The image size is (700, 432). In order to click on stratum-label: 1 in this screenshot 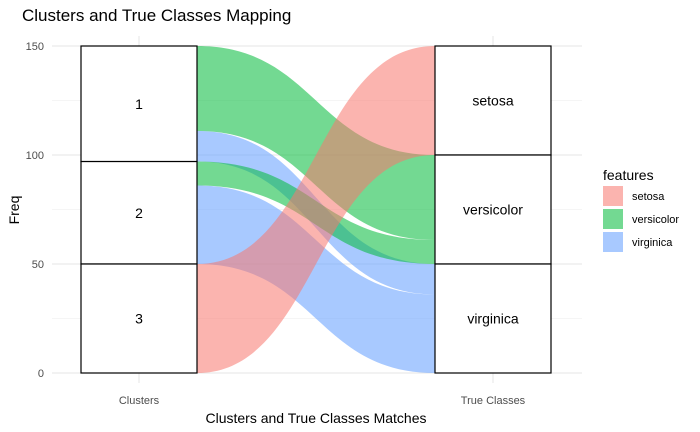, I will do `click(139, 104)`.